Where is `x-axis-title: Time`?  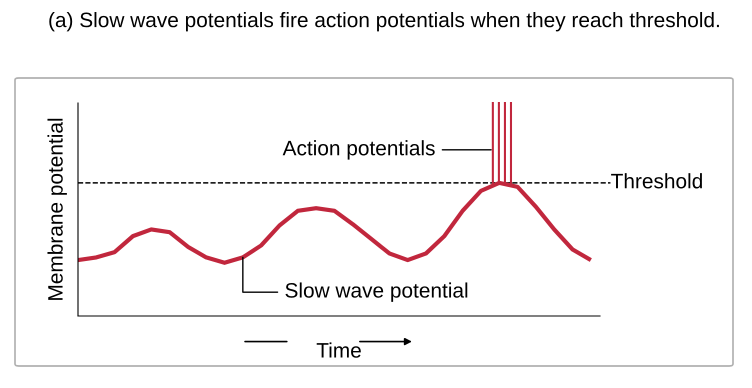
x-axis-title: Time is located at coordinates (338, 350).